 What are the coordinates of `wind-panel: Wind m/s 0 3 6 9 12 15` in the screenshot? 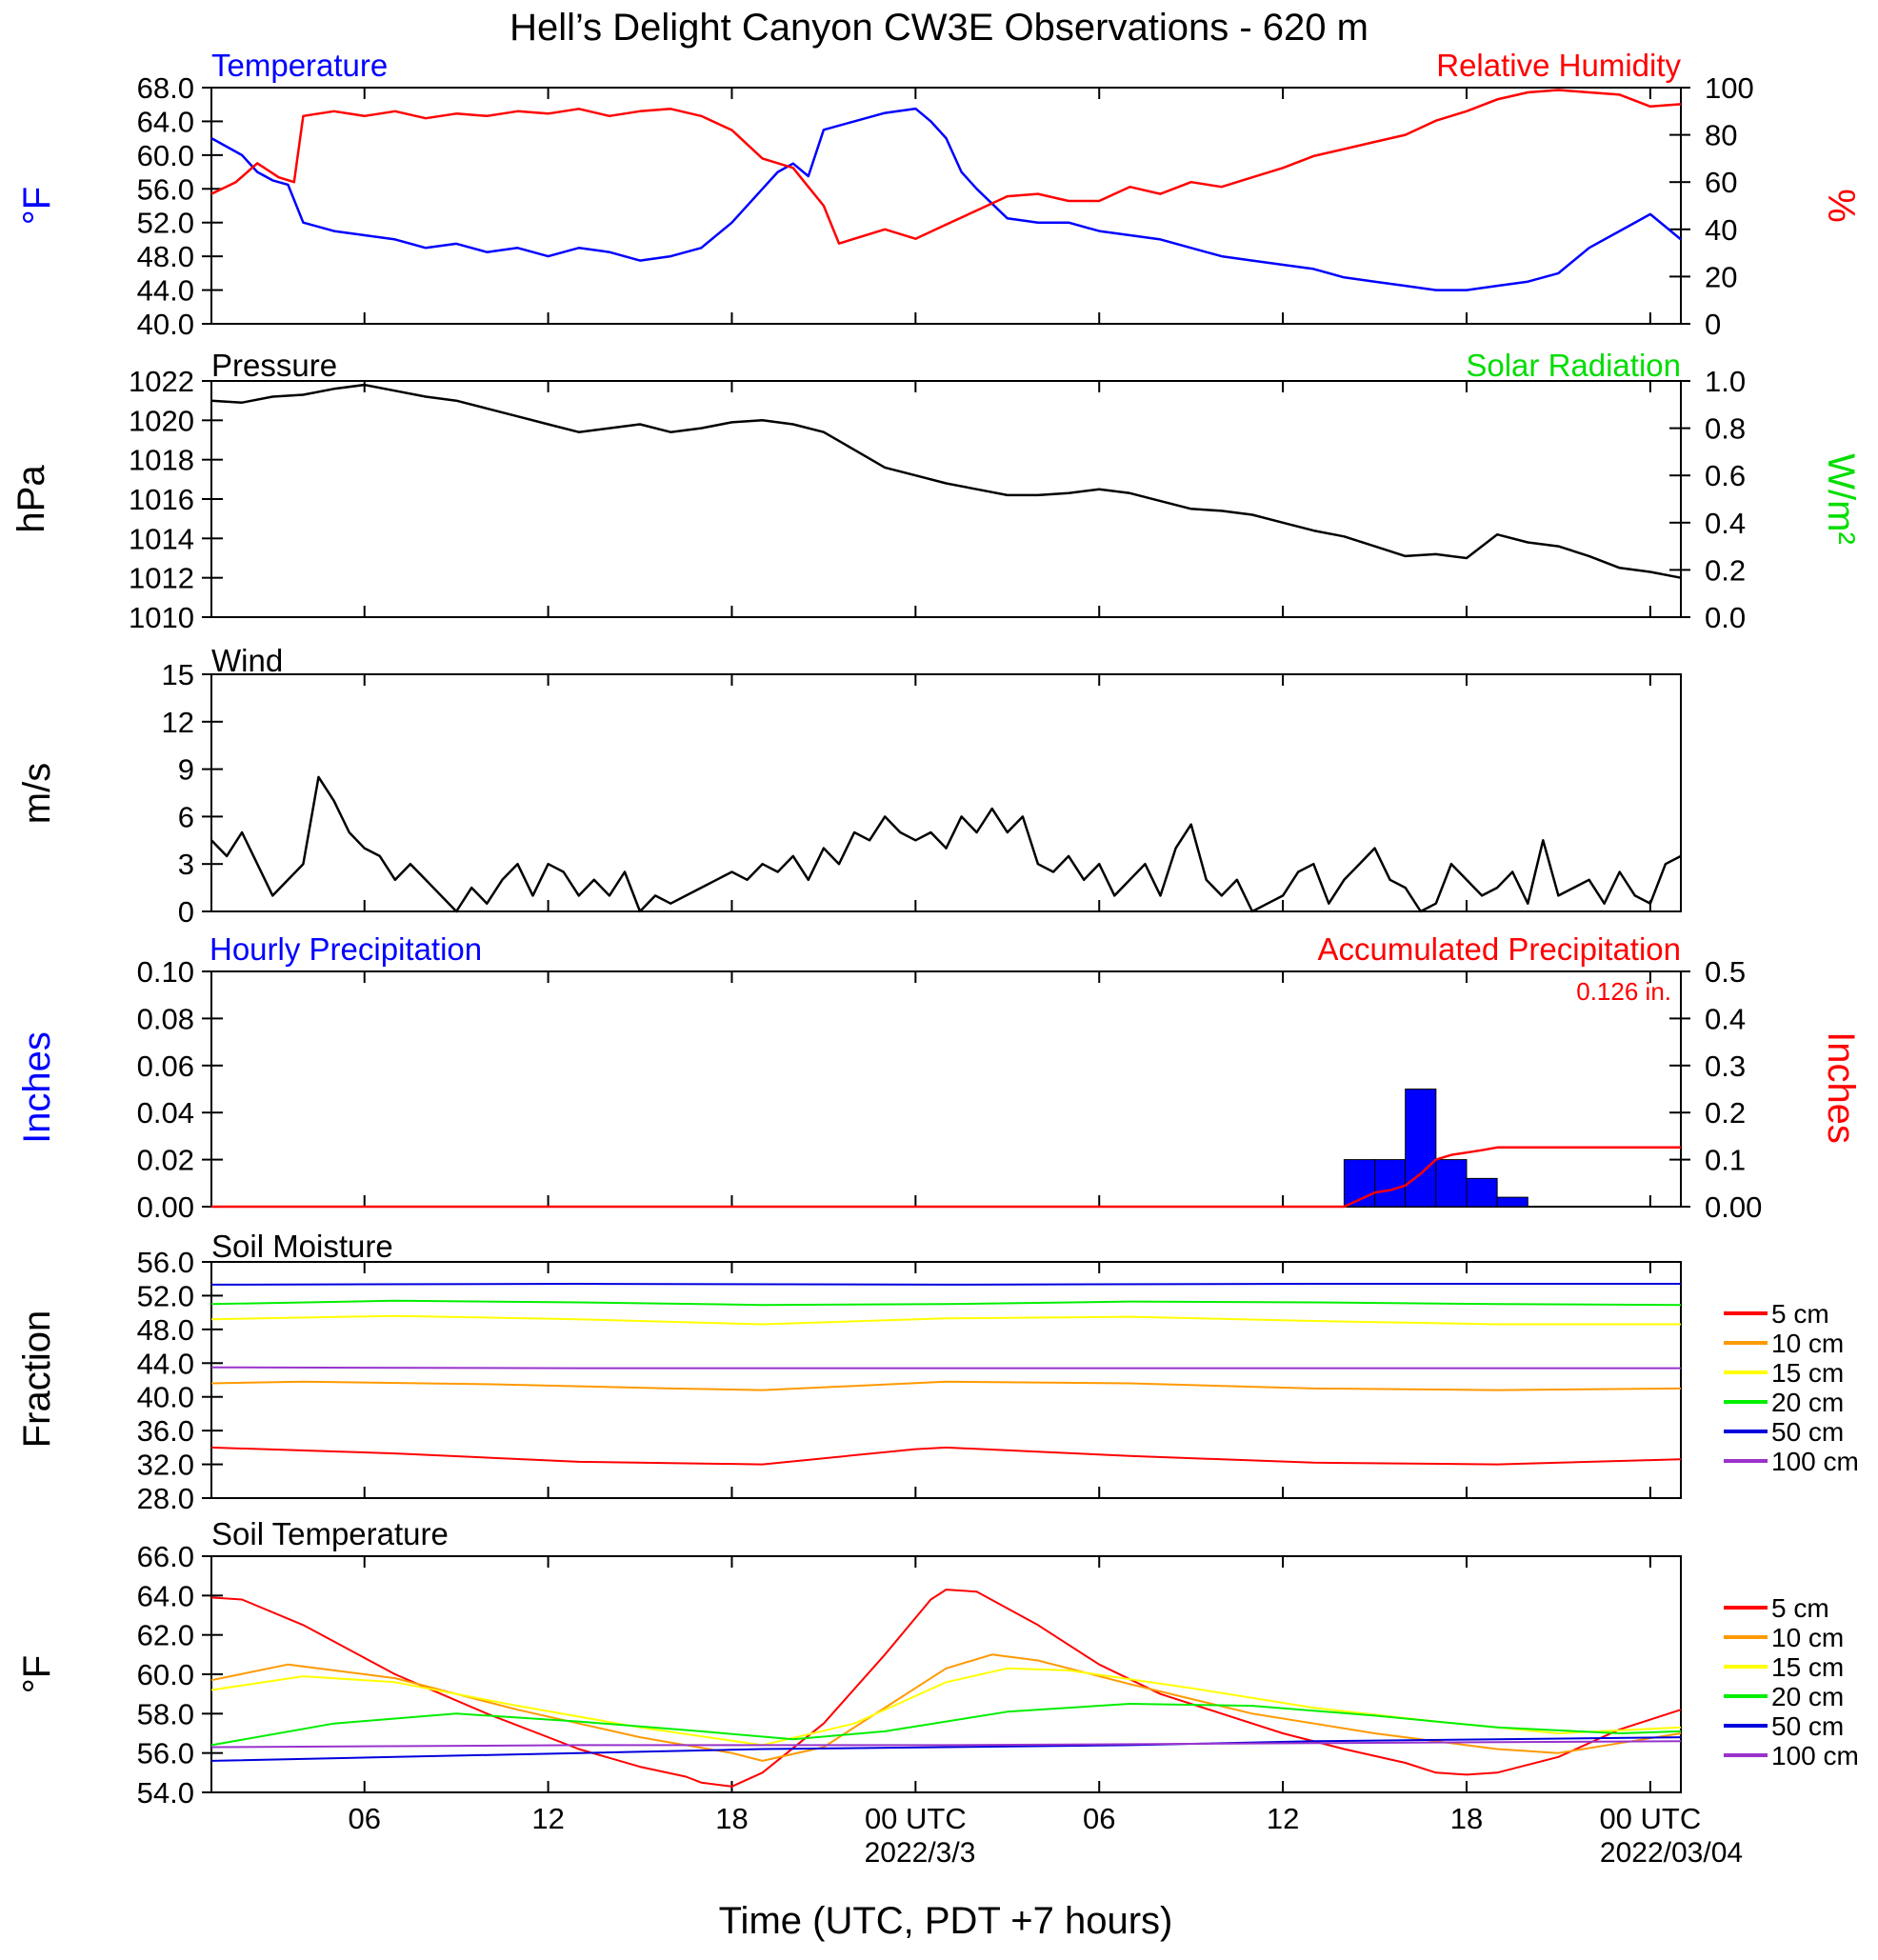 It's located at (849, 786).